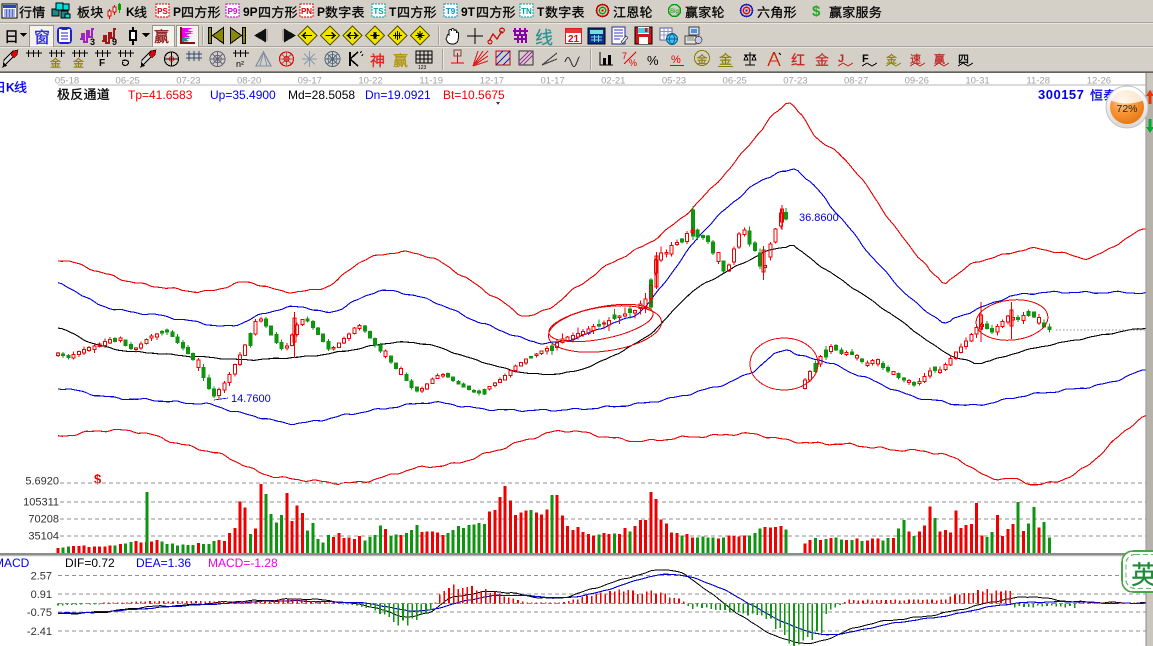  I want to click on svg-text: 01-17, so click(552, 81).